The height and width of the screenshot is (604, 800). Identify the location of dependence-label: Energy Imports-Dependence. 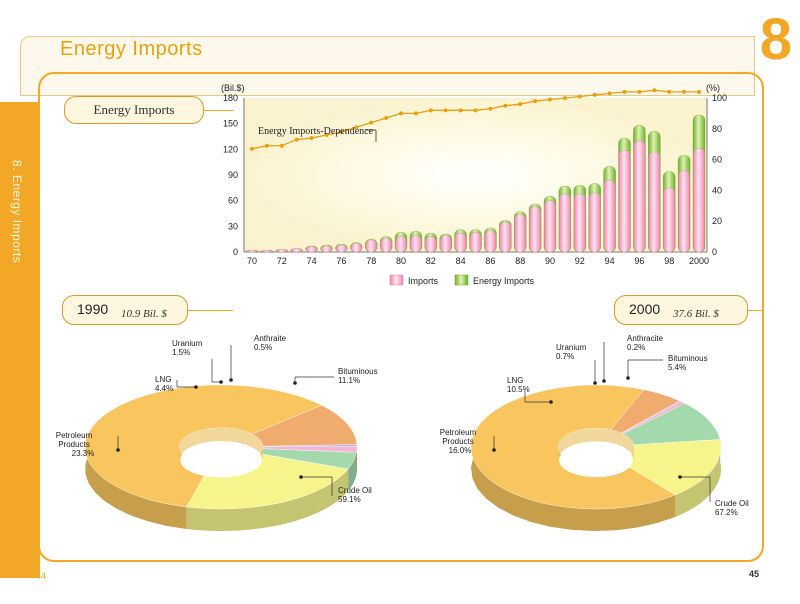
(316, 131).